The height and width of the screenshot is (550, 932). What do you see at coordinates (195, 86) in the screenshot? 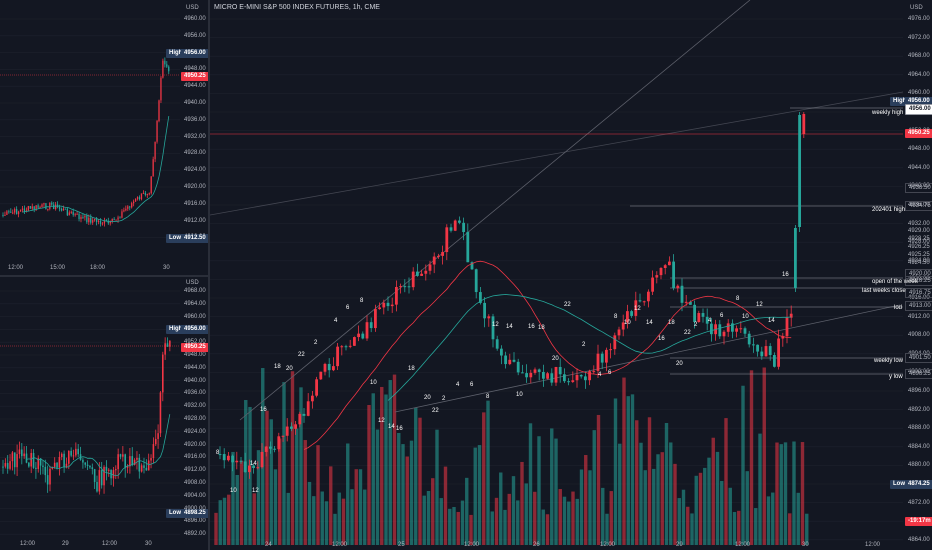
I see `left-top-price-tick: 4944.00` at bounding box center [195, 86].